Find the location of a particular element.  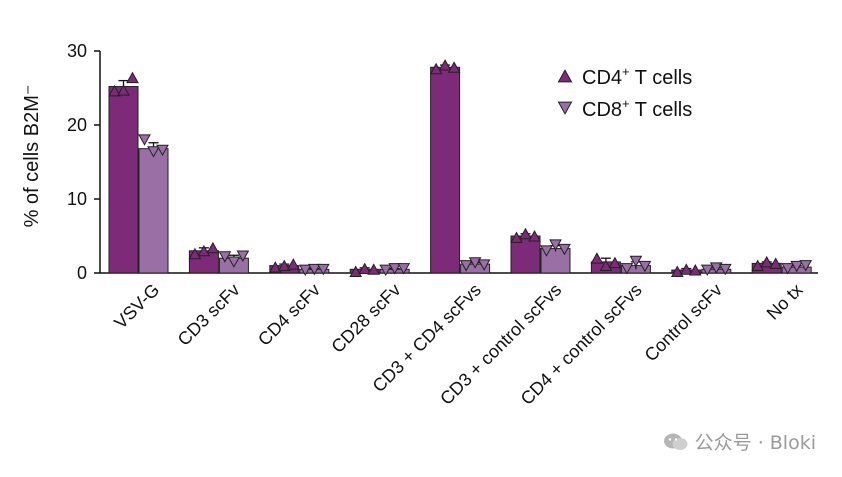

legend-label-cd8: CD8+ T cells is located at coordinates (637, 108).